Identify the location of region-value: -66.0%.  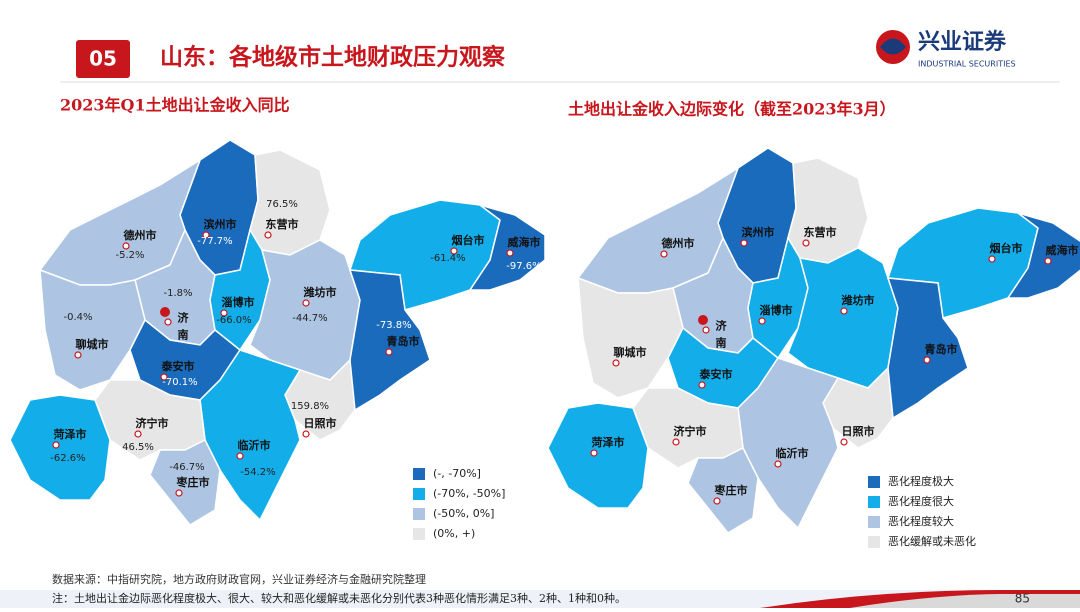
(233, 320).